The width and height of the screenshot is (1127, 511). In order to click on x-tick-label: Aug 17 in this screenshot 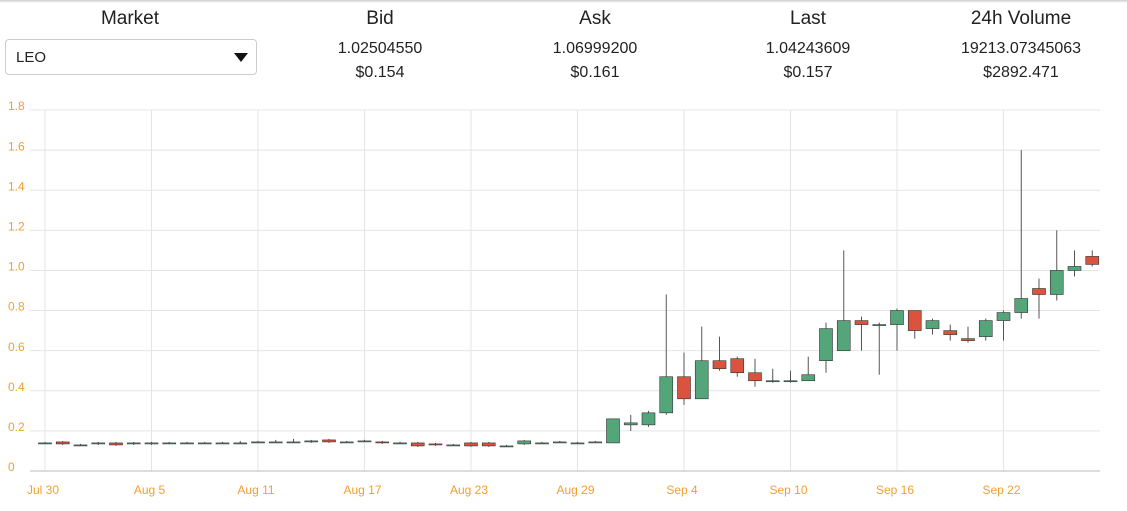, I will do `click(362, 490)`.